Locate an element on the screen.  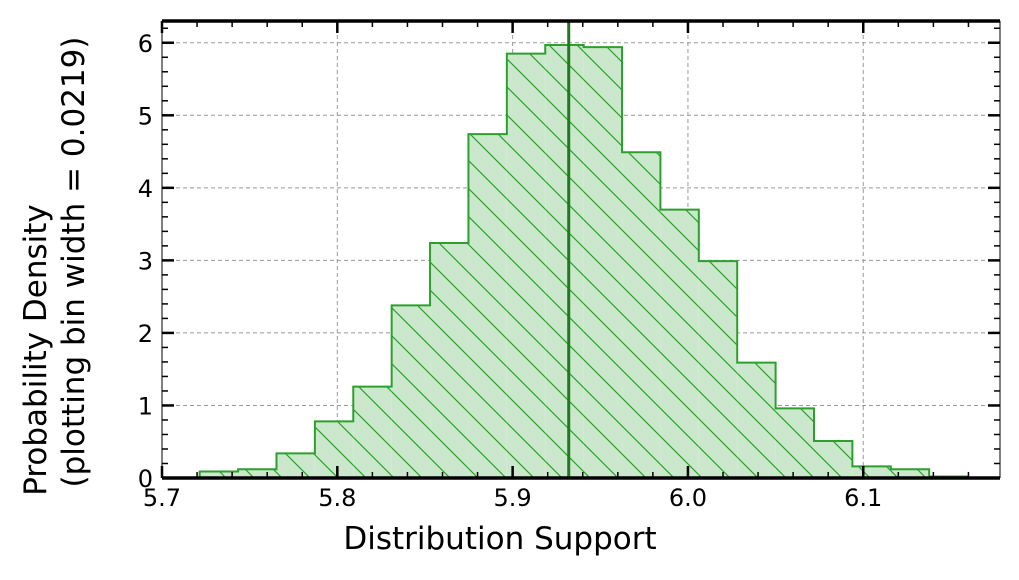
x-tick-label: 6.1 is located at coordinates (863, 498).